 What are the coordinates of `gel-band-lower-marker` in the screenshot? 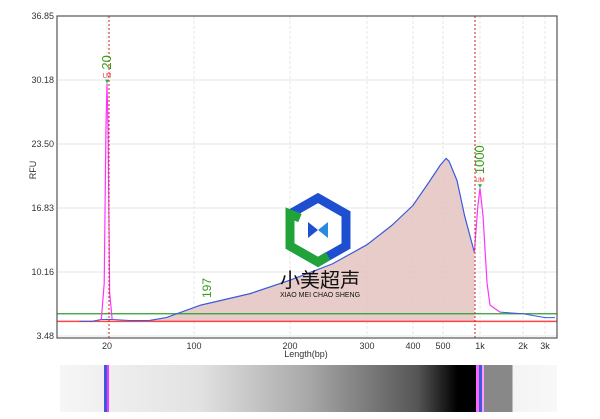 It's located at (105, 388).